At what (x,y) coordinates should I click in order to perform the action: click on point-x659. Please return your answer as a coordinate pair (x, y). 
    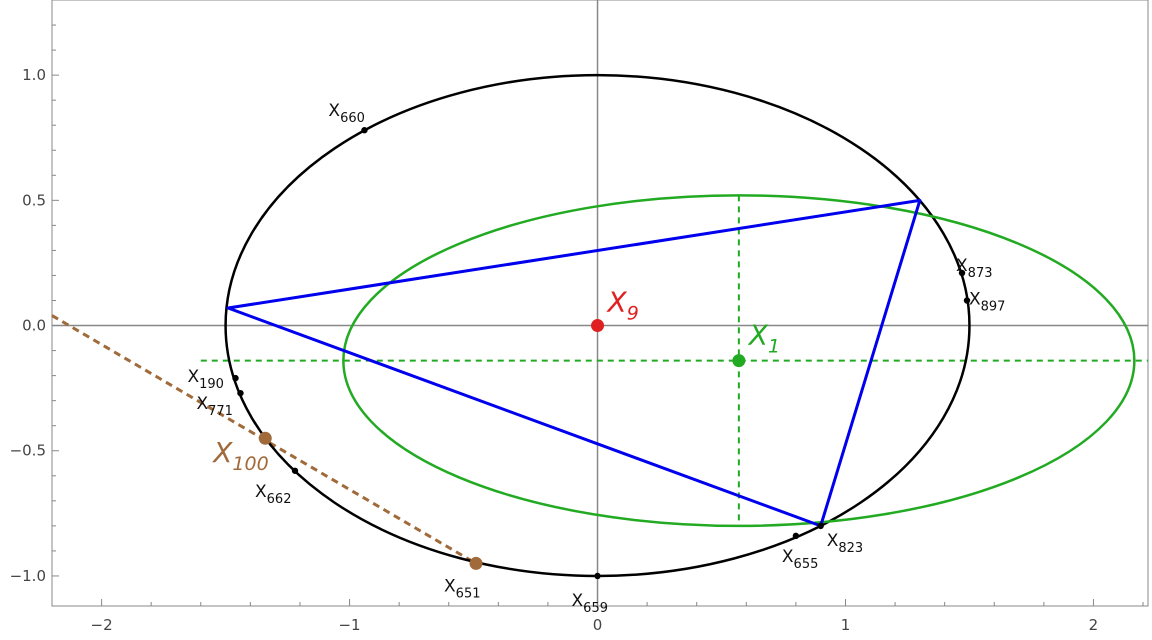
    Looking at the image, I should click on (597, 576).